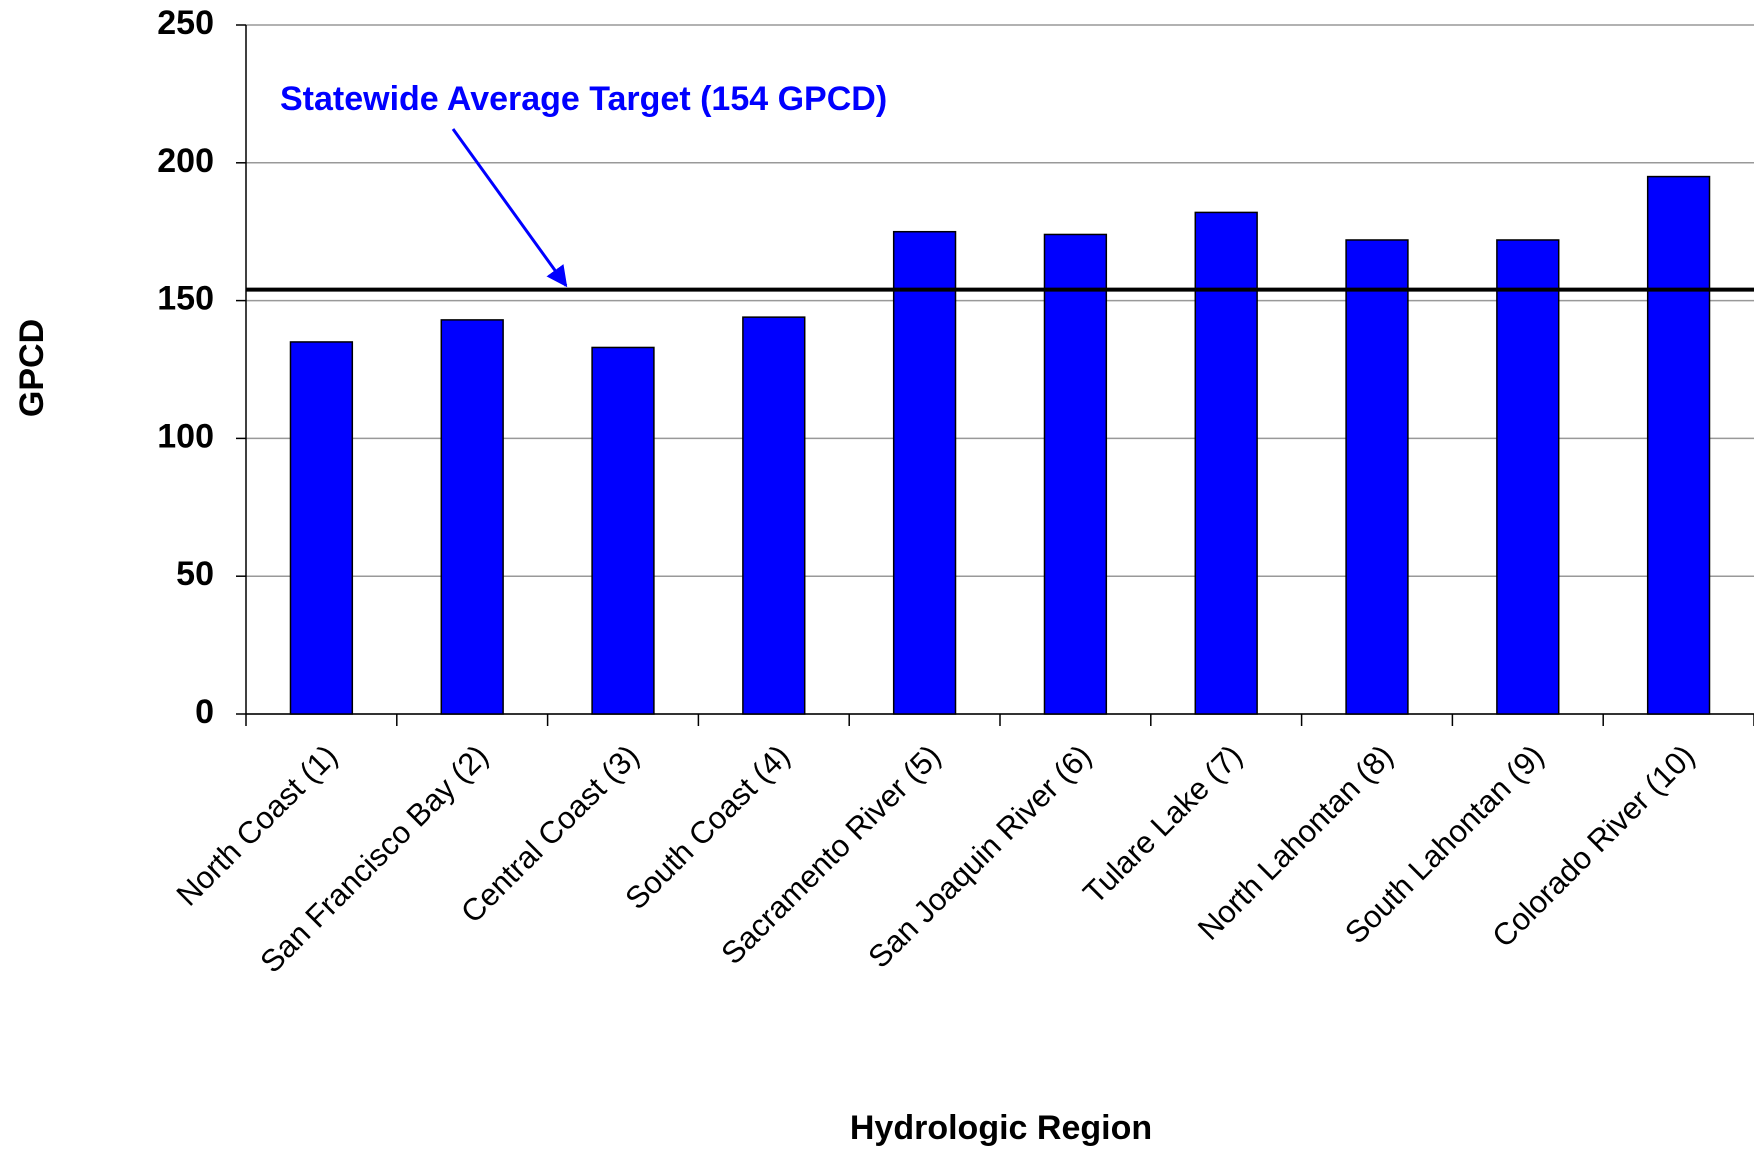 This screenshot has width=1754, height=1155. Describe the element at coordinates (509, 208) in the screenshot. I see `annotation-arrow` at that location.